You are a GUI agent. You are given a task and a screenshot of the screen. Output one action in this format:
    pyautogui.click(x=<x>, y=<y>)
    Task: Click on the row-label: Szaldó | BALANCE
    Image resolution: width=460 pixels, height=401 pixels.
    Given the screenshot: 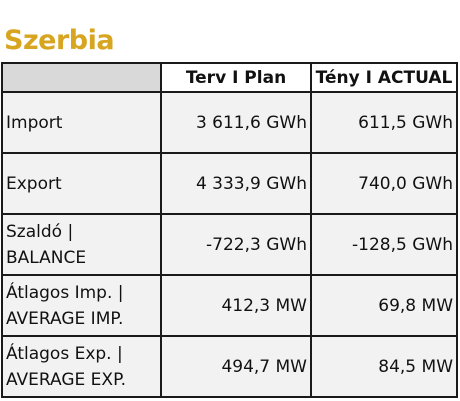 What is the action you would take?
    pyautogui.click(x=81, y=244)
    